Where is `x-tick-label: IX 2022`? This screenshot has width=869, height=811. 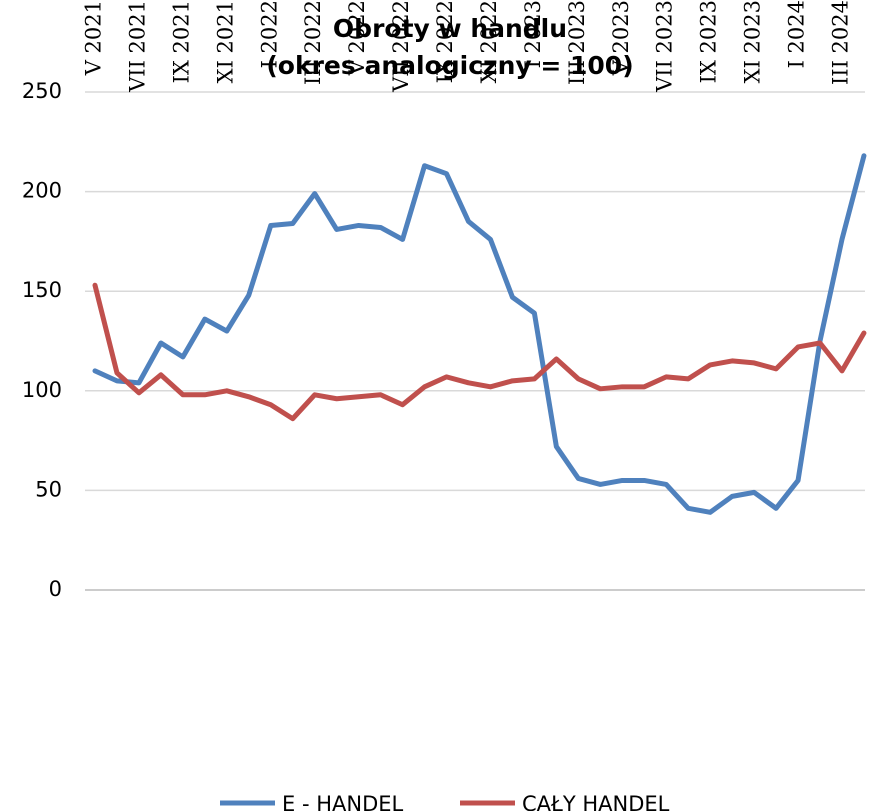
x-tick-label: IX 2022 is located at coordinates (445, 41).